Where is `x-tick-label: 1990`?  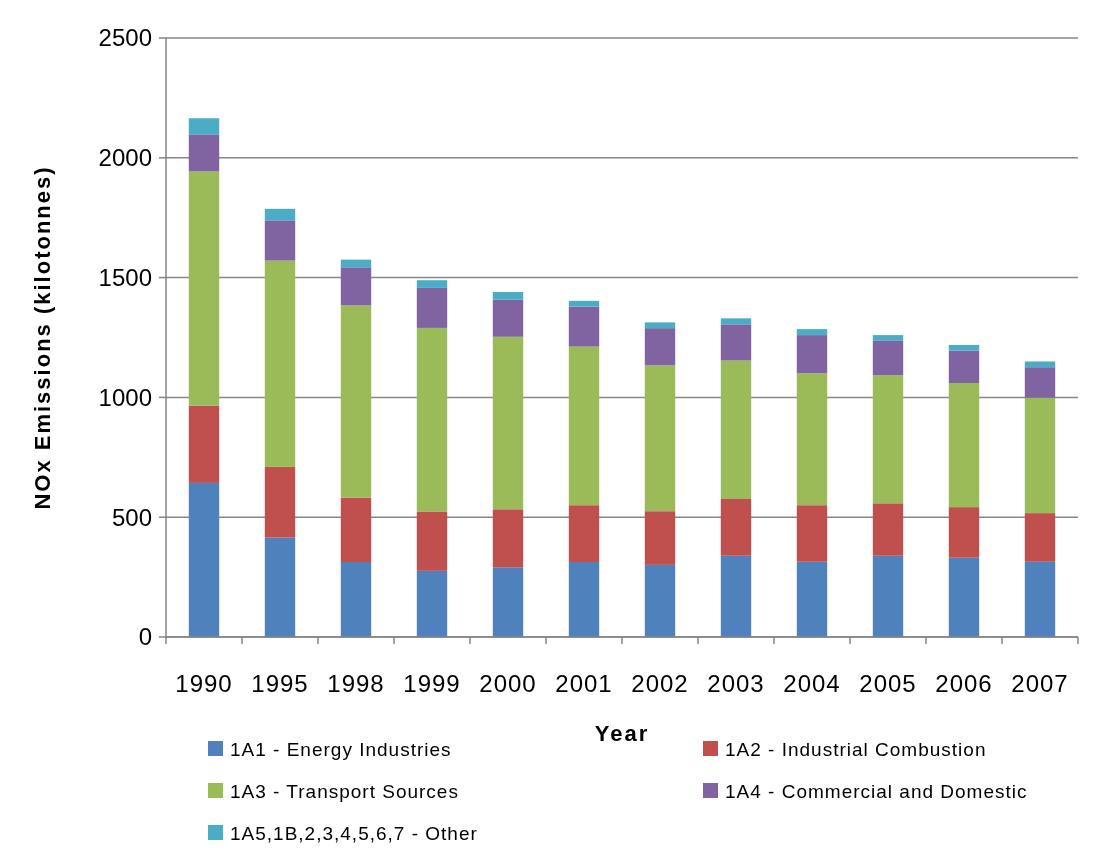 x-tick-label: 1990 is located at coordinates (204, 683).